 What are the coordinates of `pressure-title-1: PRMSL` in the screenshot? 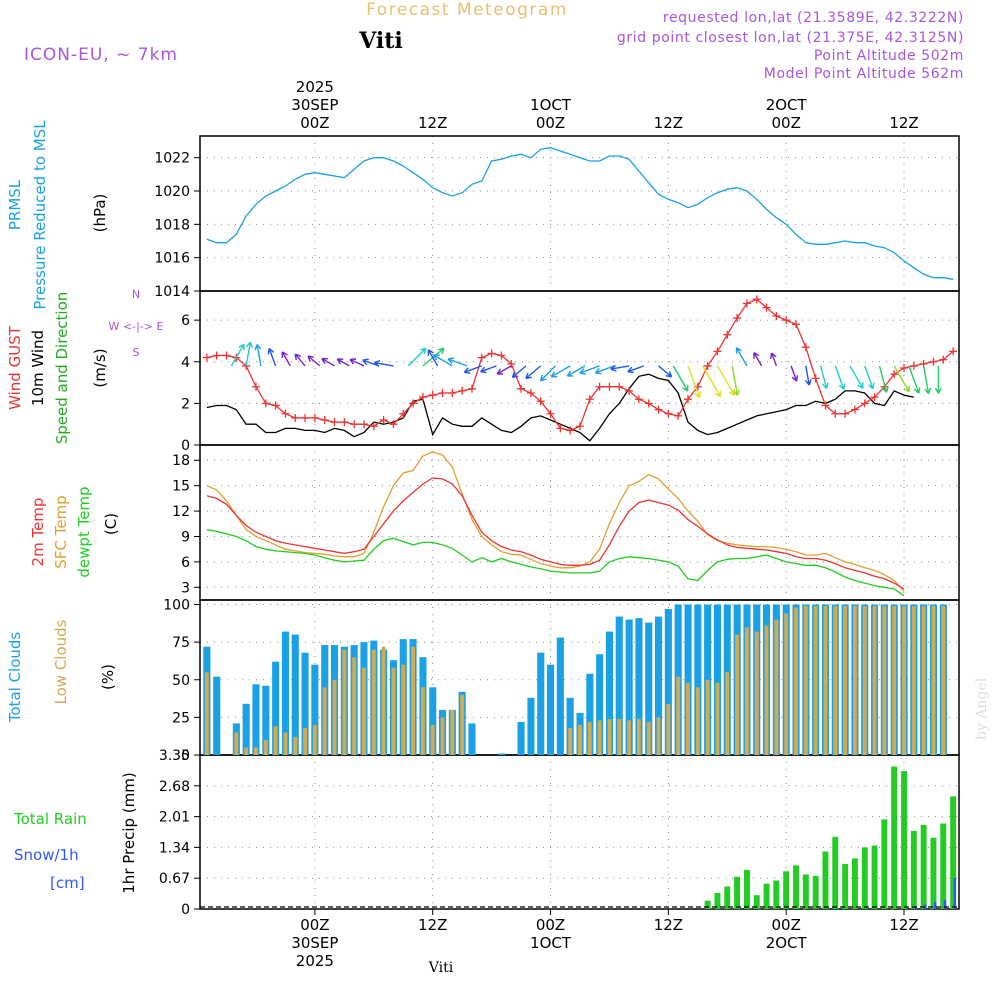 It's located at (15, 204).